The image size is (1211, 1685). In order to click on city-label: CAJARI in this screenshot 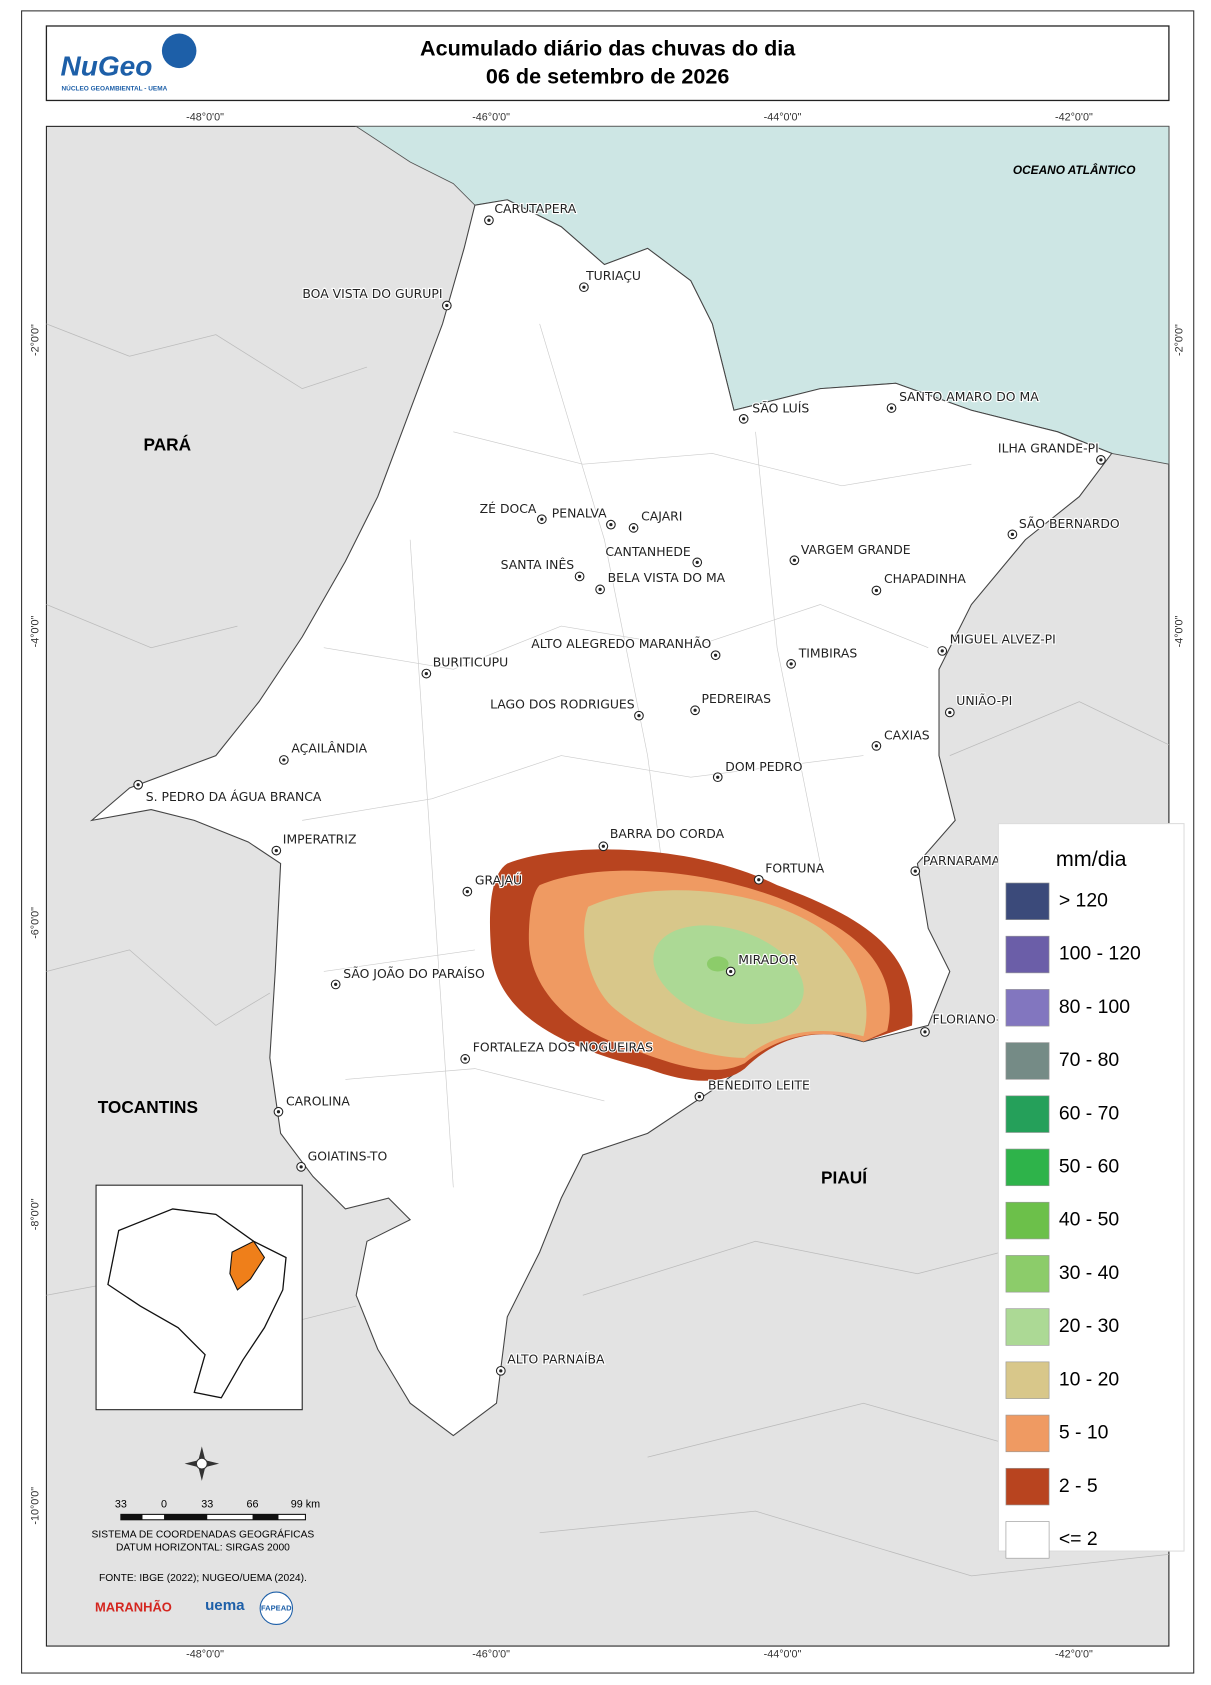, I will do `click(661, 516)`.